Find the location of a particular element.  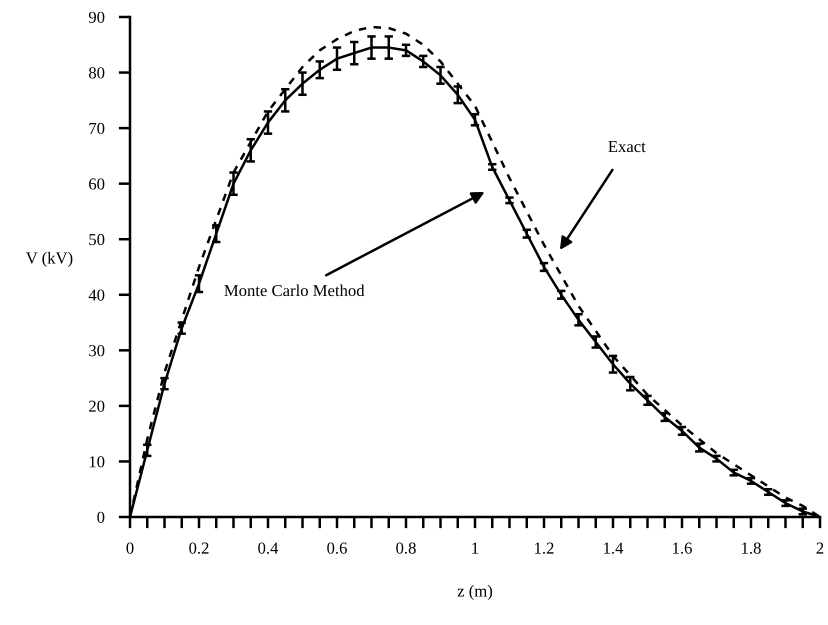

y-tick-label: 90 is located at coordinates (96, 17).